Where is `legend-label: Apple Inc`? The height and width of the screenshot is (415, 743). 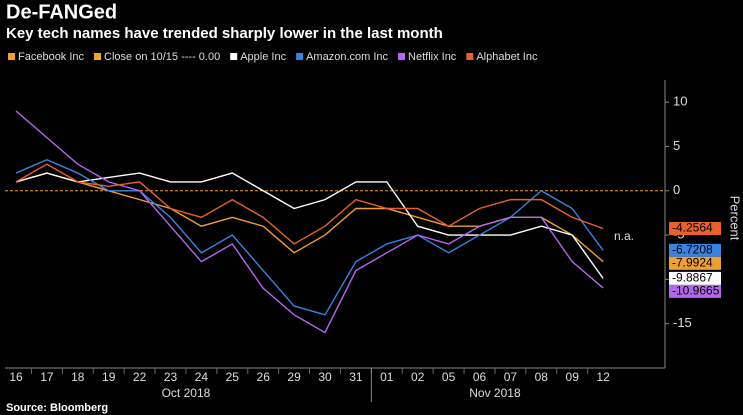 legend-label: Apple Inc is located at coordinates (263, 57).